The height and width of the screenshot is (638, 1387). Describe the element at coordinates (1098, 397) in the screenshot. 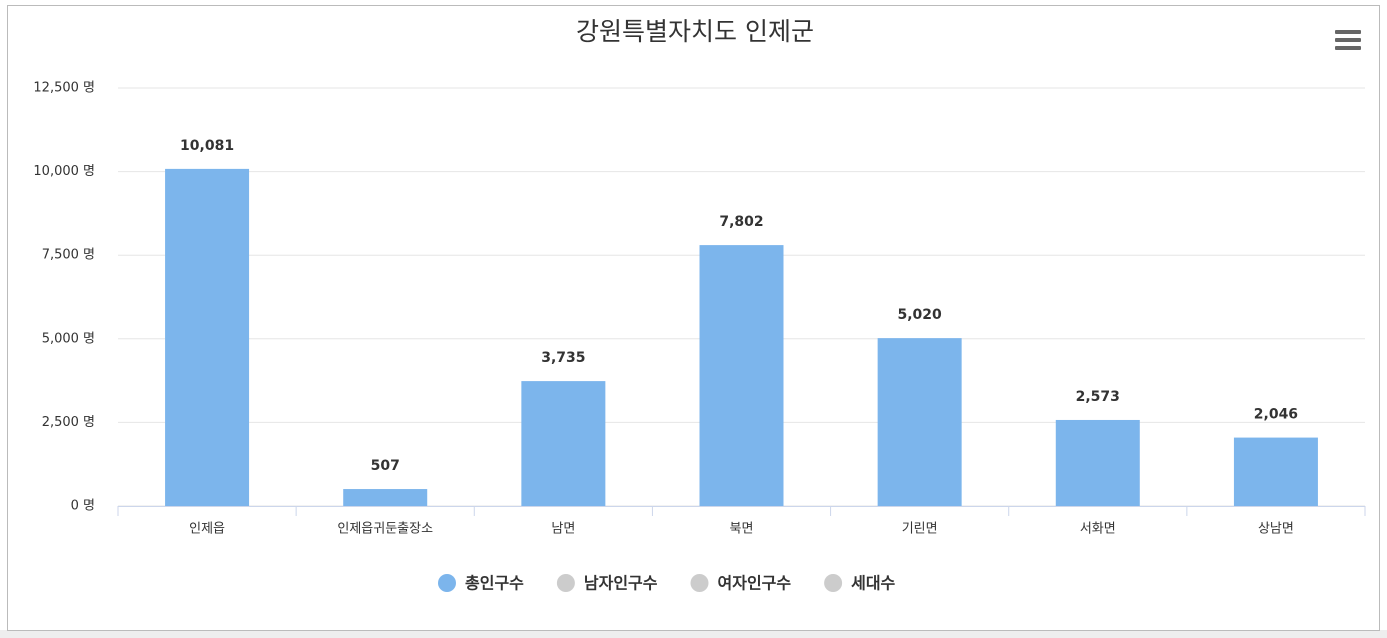

I see `data-label: 2,573` at that location.